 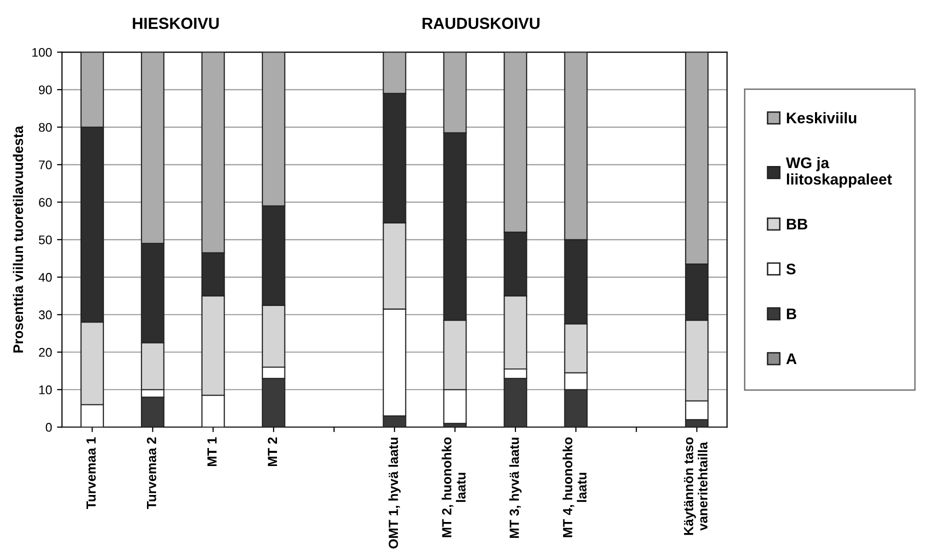 I want to click on y-tick-label: 100, so click(x=42, y=52).